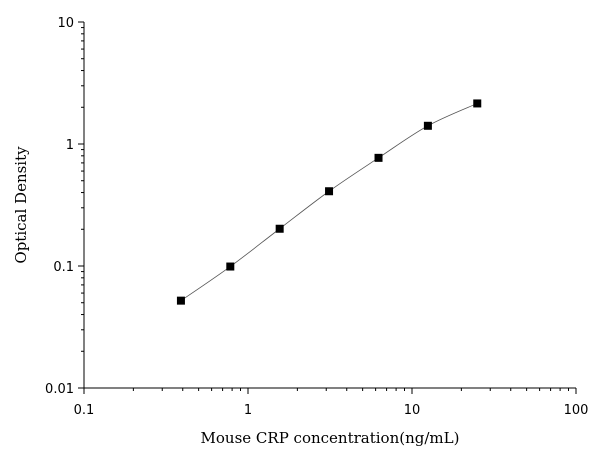 The height and width of the screenshot is (450, 592). Describe the element at coordinates (248, 410) in the screenshot. I see `x-tick-label: 1` at that location.